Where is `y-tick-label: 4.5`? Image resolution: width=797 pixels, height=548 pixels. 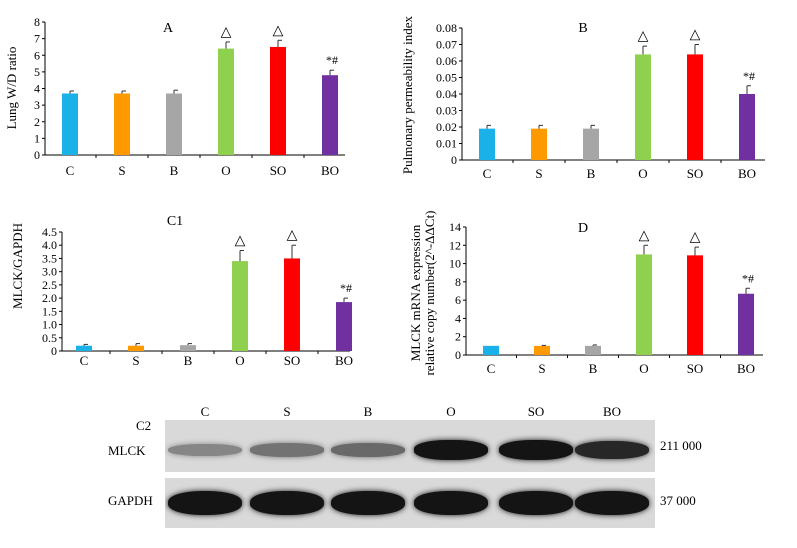
y-tick-label: 4.5 is located at coordinates (49, 232).